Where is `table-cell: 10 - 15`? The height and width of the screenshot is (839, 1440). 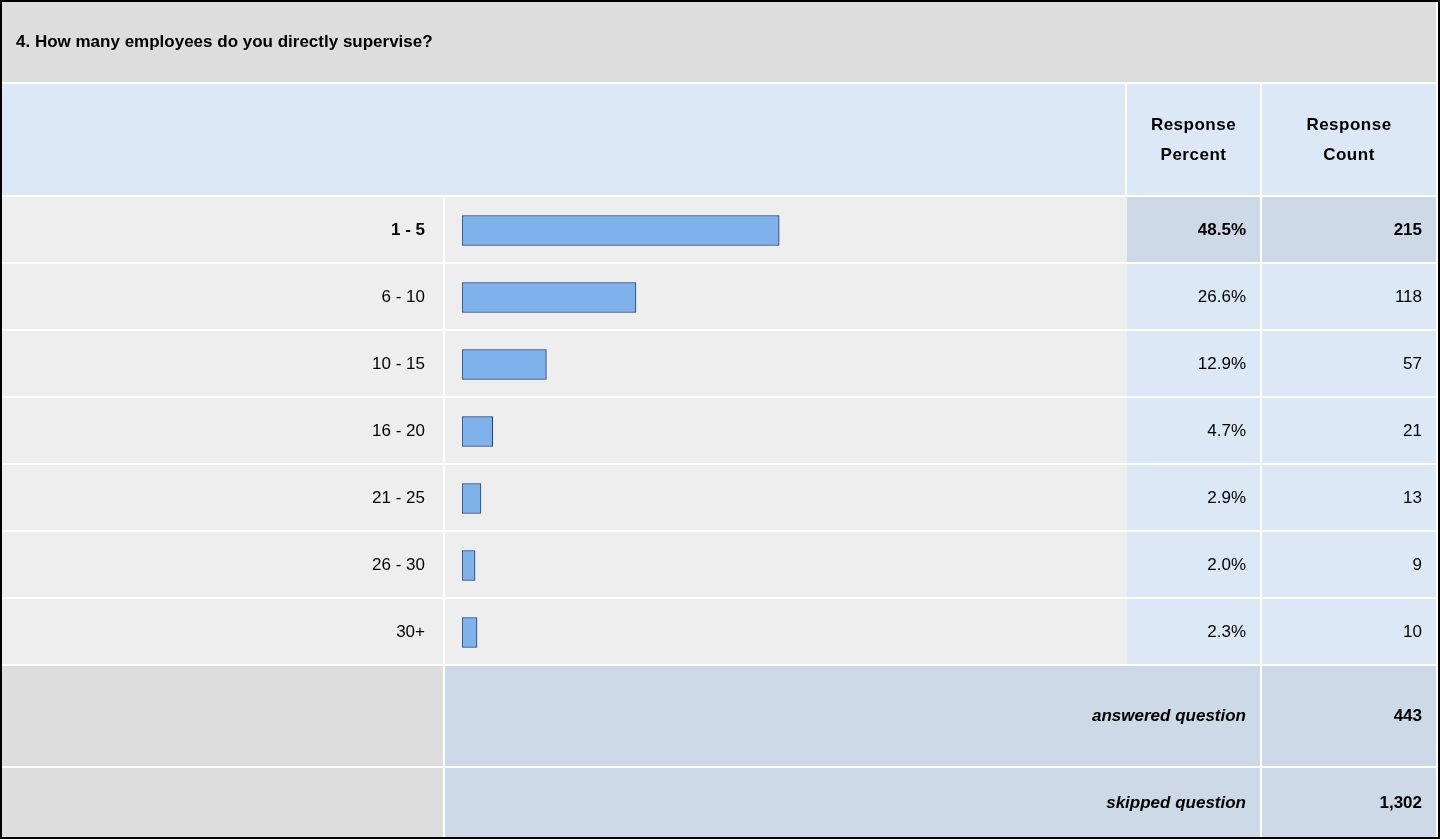
table-cell: 10 - 15 is located at coordinates (223, 364).